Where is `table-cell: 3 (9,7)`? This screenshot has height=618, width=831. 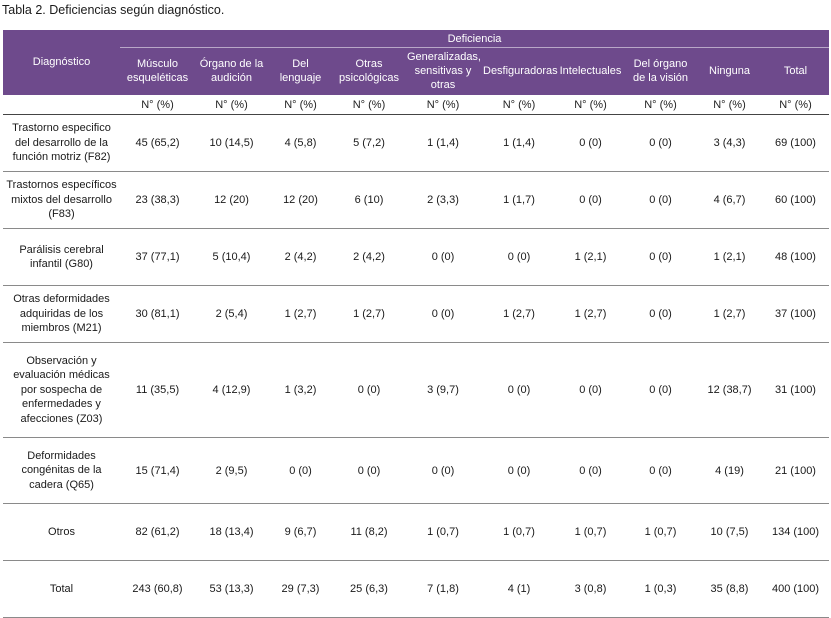 table-cell: 3 (9,7) is located at coordinates (443, 390).